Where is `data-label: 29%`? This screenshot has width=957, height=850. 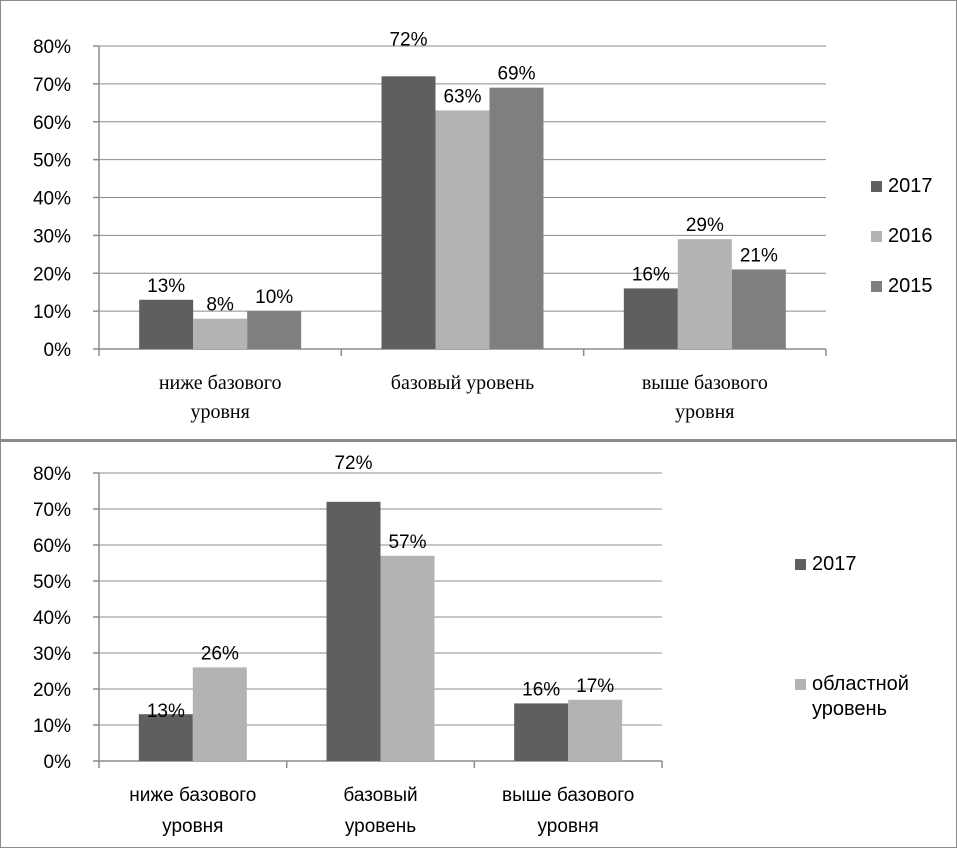 data-label: 29% is located at coordinates (705, 225).